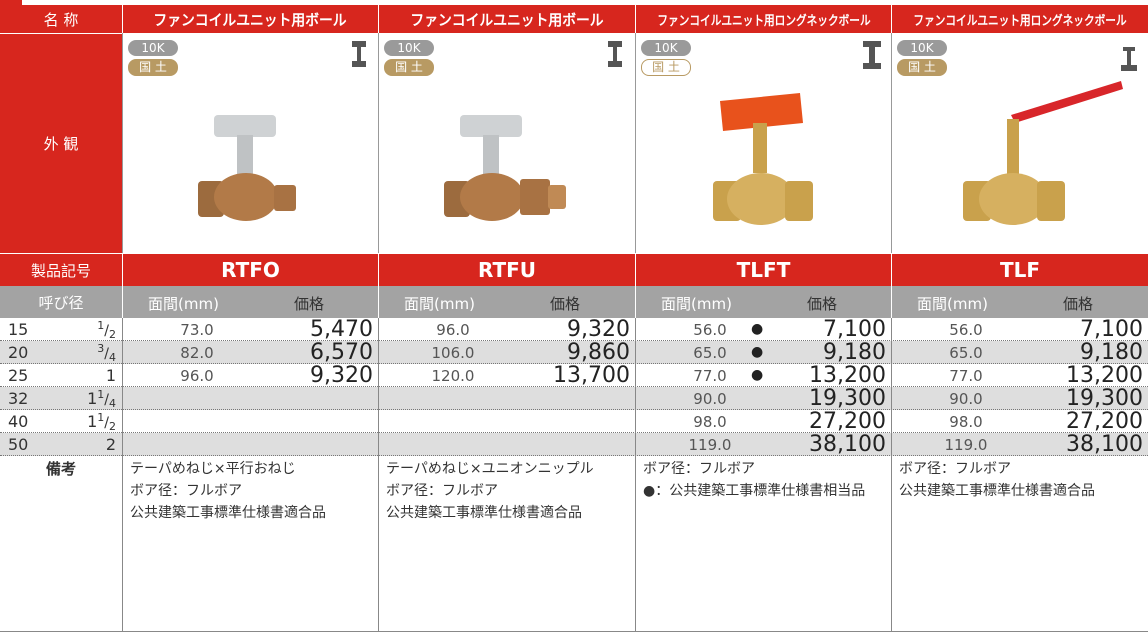 This screenshot has height=632, width=1148. Describe the element at coordinates (763, 269) in the screenshot. I see `product-code: TLFT` at that location.